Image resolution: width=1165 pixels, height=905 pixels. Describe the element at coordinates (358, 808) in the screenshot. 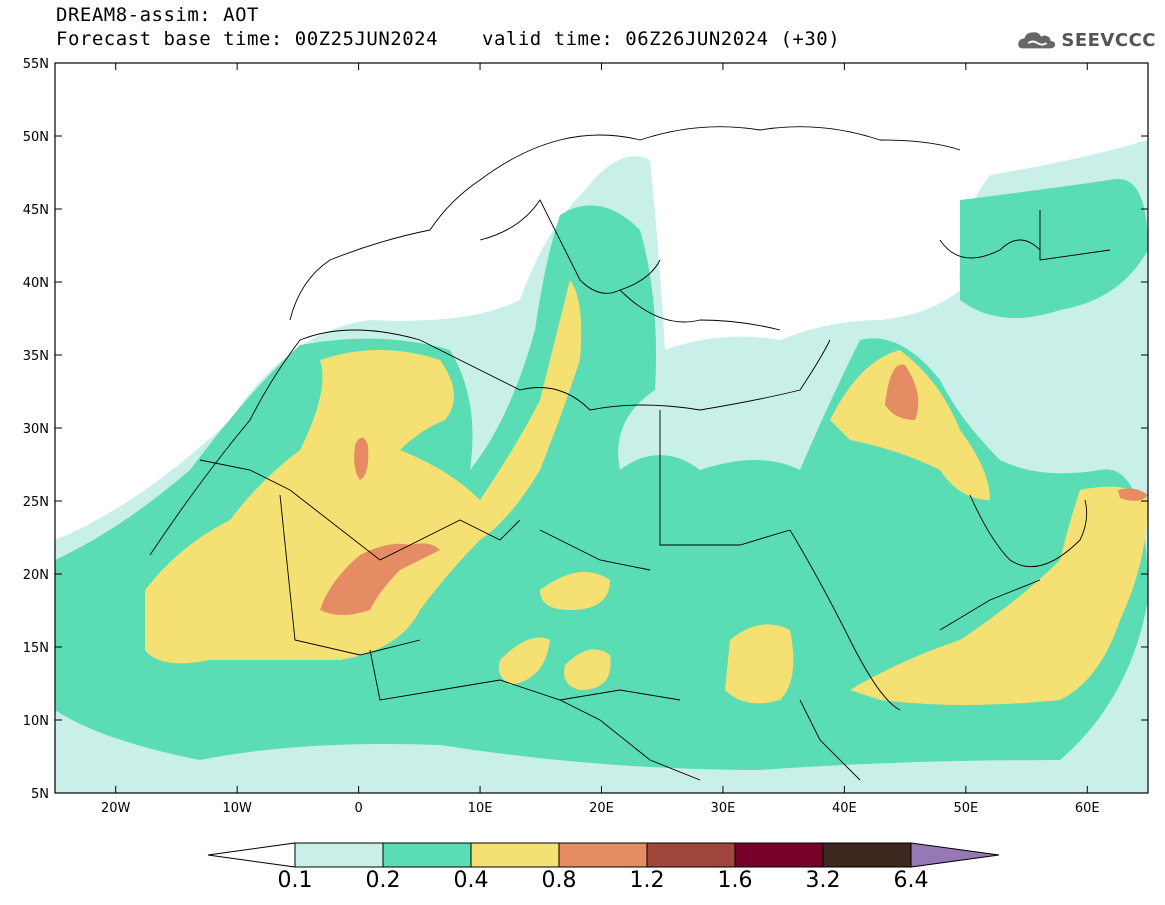

I see `lon-tick-label: 0` at that location.